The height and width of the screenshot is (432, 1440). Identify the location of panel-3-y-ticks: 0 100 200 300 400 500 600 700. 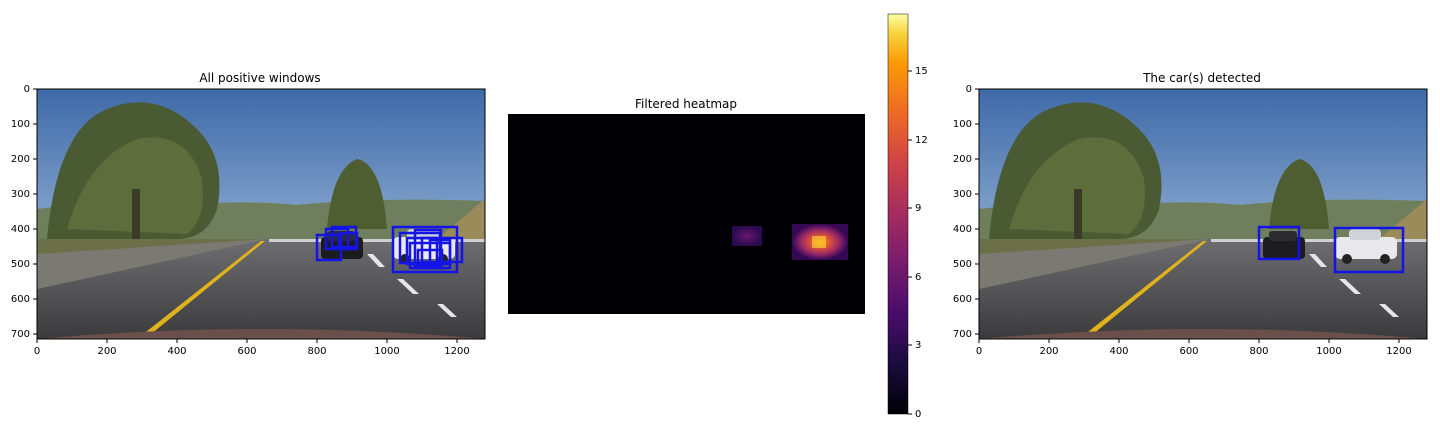
(966, 212).